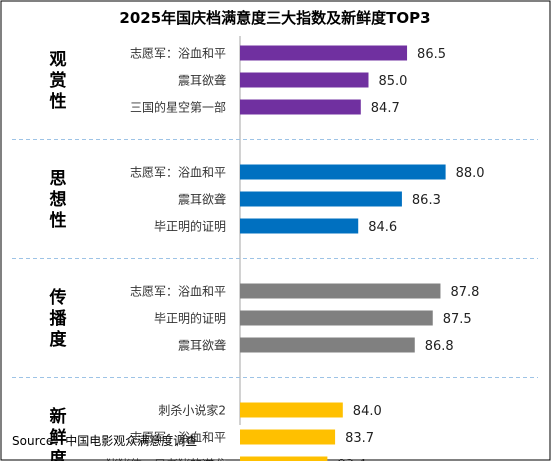  Describe the element at coordinates (470, 173) in the screenshot. I see `value-label: 88.0` at that location.